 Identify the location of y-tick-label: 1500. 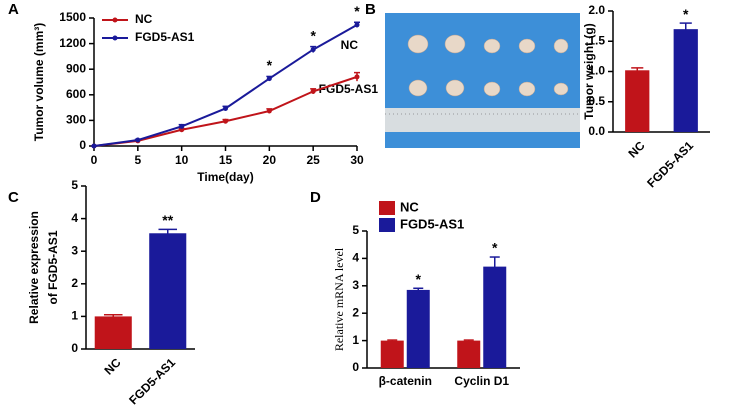
(72, 17).